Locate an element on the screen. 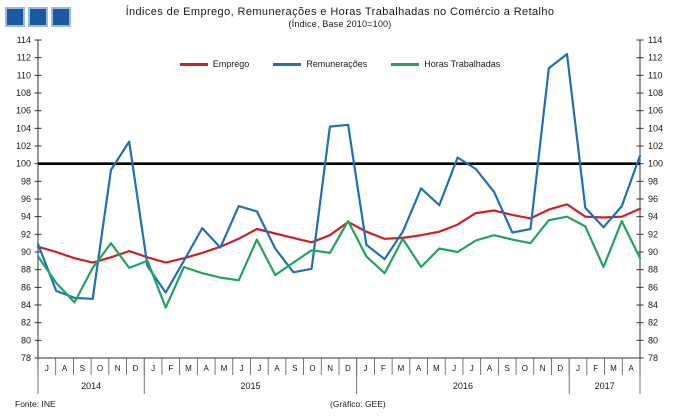  legend-line-swatch-horas is located at coordinates (405, 64).